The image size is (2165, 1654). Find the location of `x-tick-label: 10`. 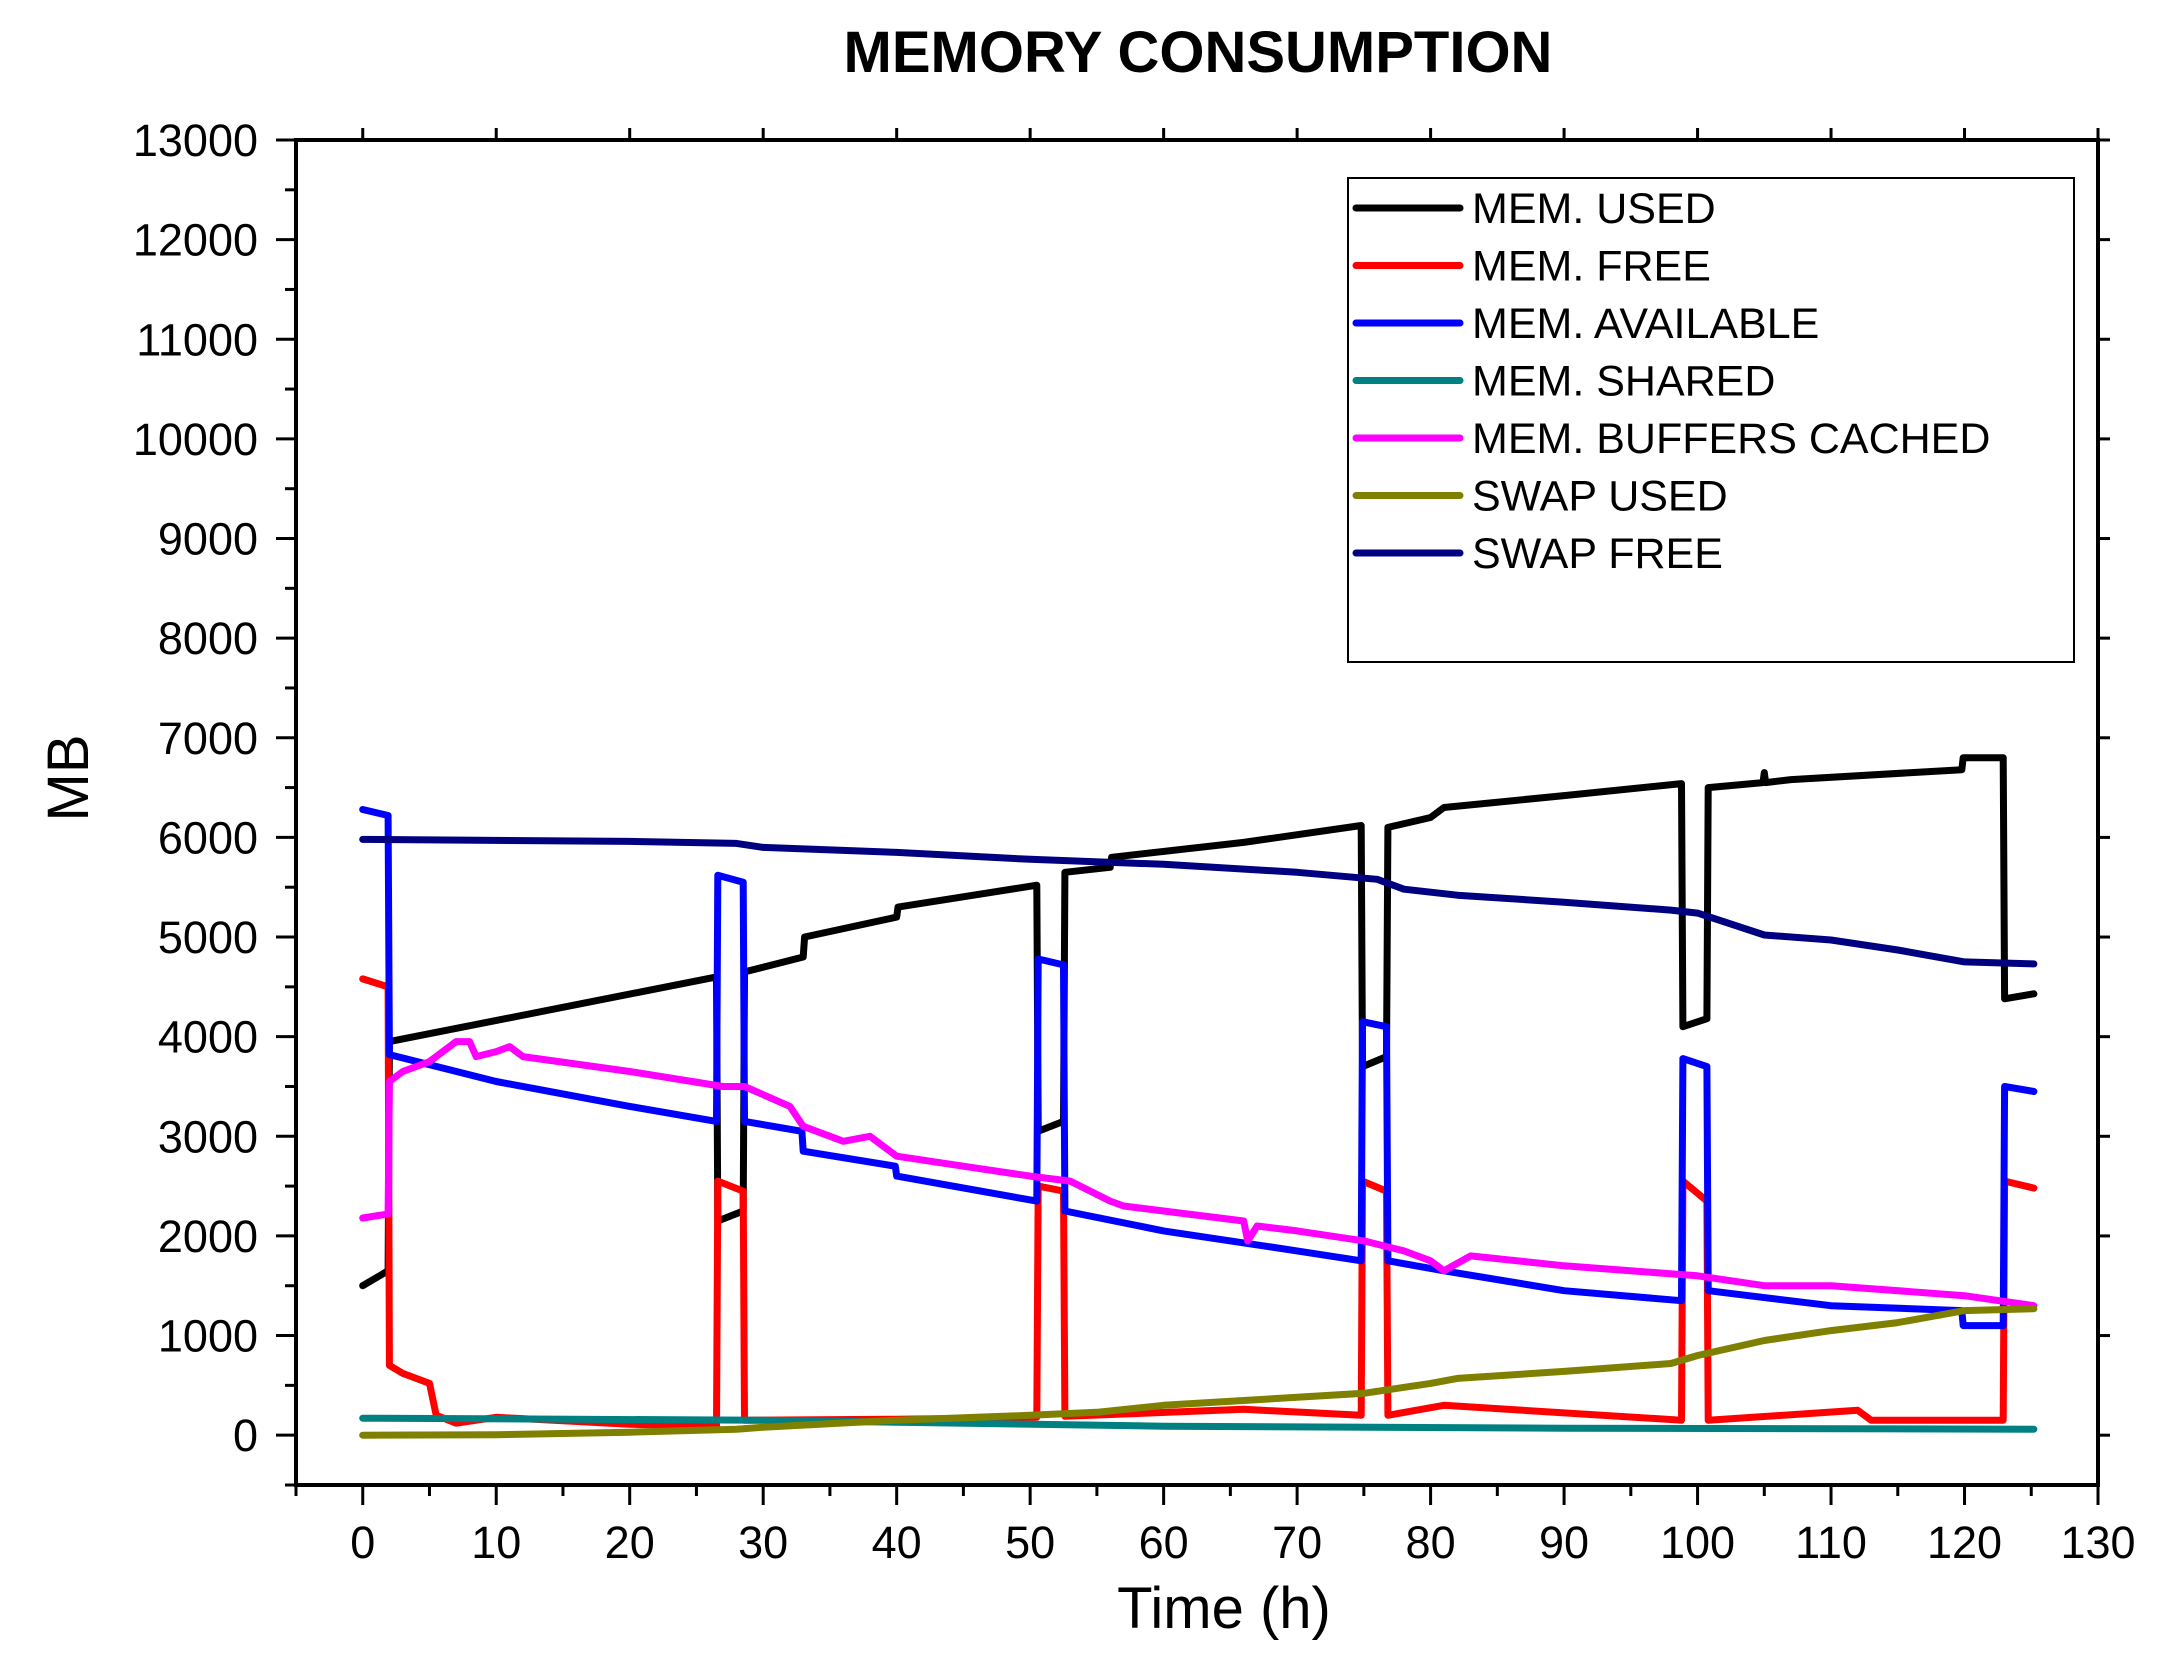

x-tick-label: 10 is located at coordinates (496, 1542).